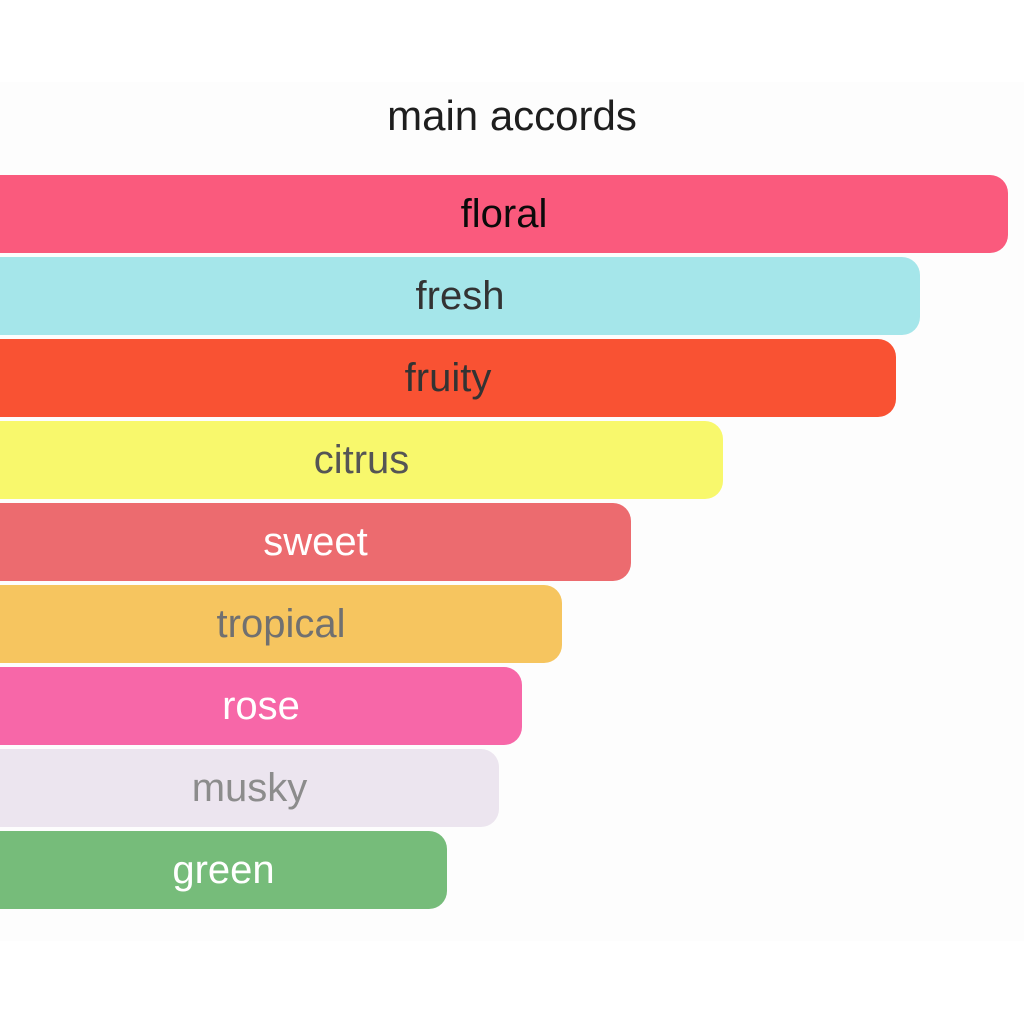 The image size is (1024, 1024). I want to click on accord-bar-floral: floral, so click(504, 214).